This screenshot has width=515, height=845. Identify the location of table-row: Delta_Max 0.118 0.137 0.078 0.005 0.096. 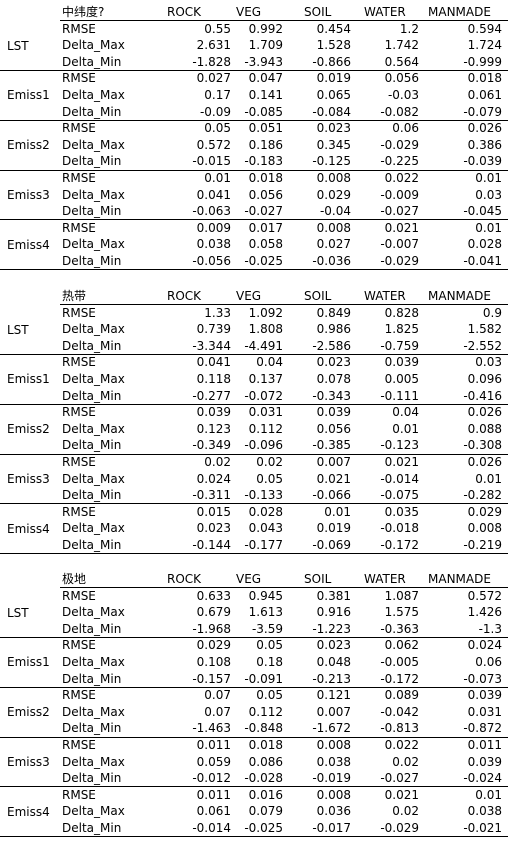
(257, 379).